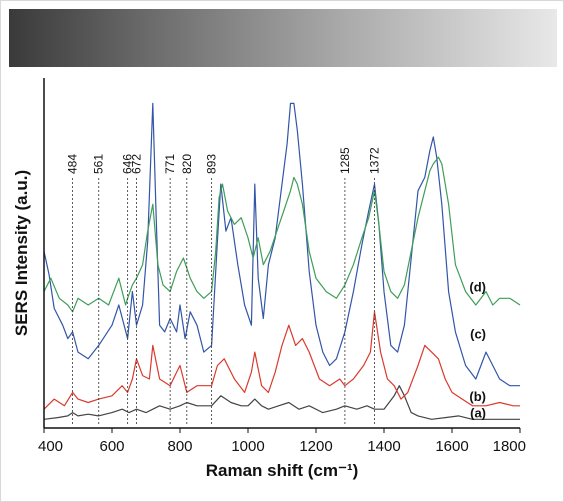 The image size is (564, 502). Describe the element at coordinates (282, 470) in the screenshot. I see `x-axis-label: Raman shift (cm⁻¹)` at that location.